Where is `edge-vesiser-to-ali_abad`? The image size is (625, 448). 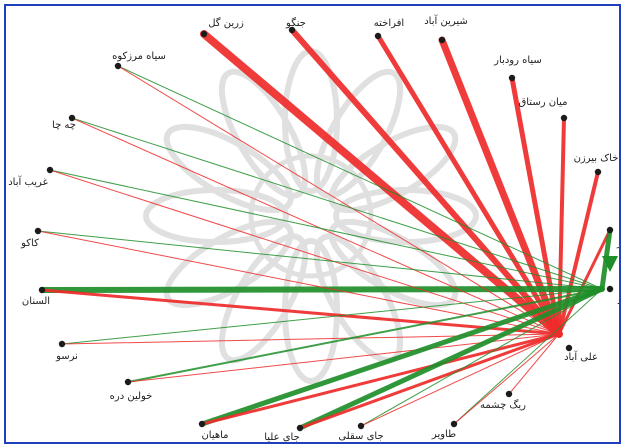
edge-vesiser-to-ali_abad is located at coordinates (584, 282).